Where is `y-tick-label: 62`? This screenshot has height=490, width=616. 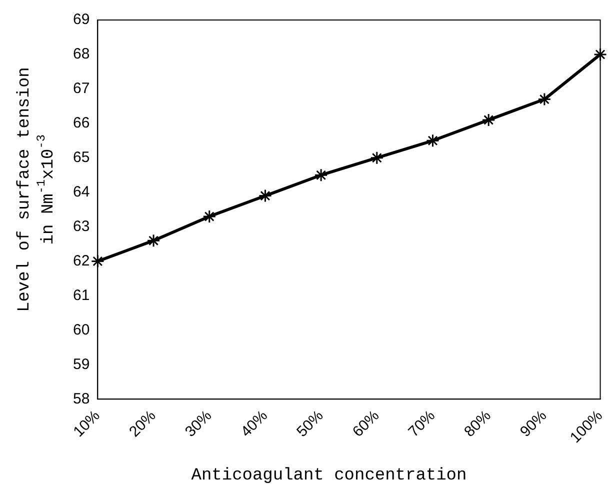 y-tick-label: 62 is located at coordinates (81, 261).